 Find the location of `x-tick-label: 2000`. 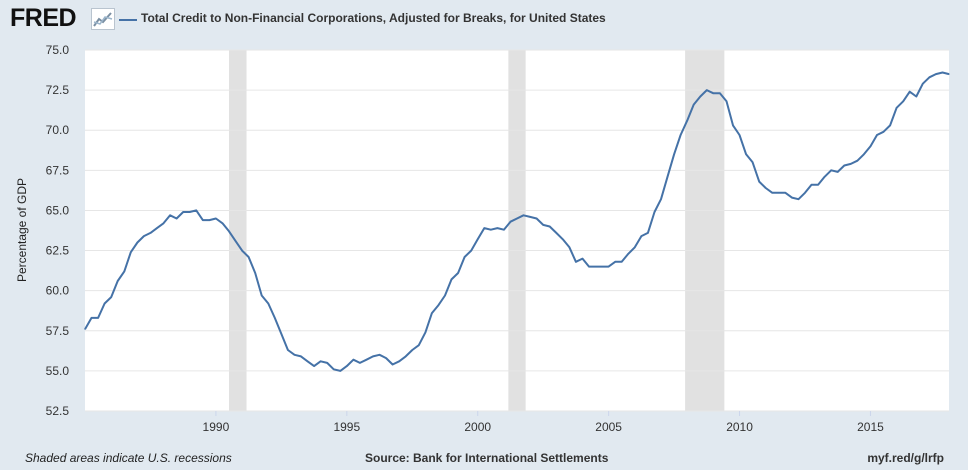

x-tick-label: 2000 is located at coordinates (477, 427).